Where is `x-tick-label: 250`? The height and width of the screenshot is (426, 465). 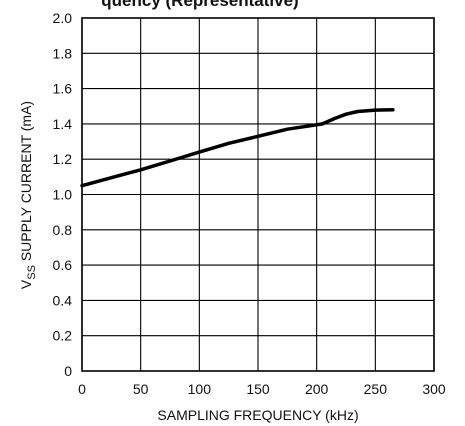 x-tick-label: 250 is located at coordinates (376, 389).